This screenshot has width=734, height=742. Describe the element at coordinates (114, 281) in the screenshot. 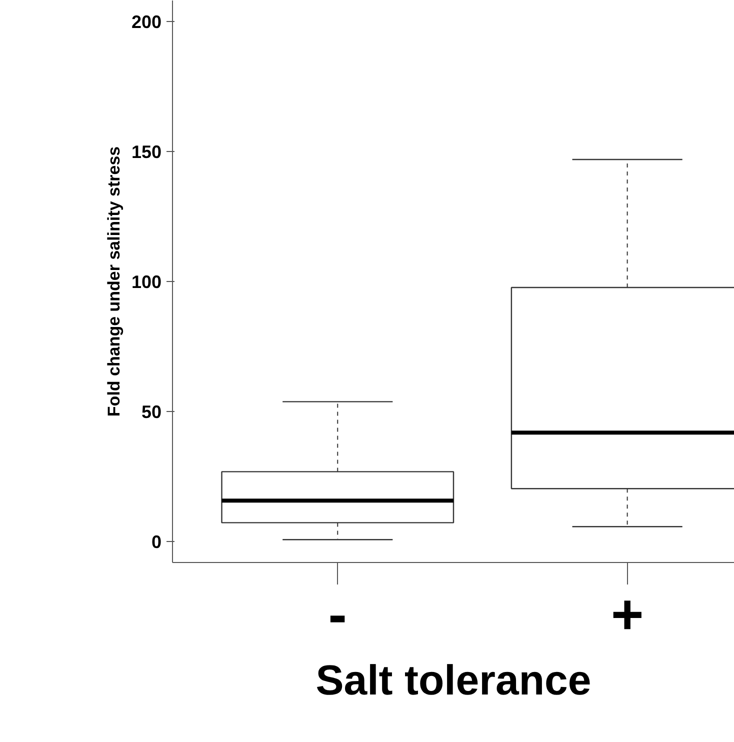

I see `y-axis-title: Fold change under salinity stress` at that location.